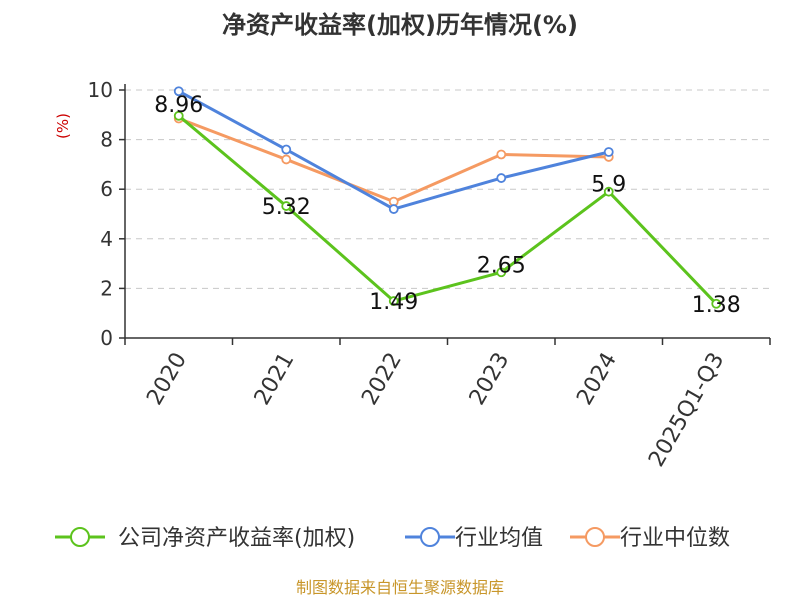 Image resolution: width=800 pixels, height=600 pixels. Describe the element at coordinates (106, 214) in the screenshot. I see `y-axis-ticks: 0 2 4 6 8 10` at that location.